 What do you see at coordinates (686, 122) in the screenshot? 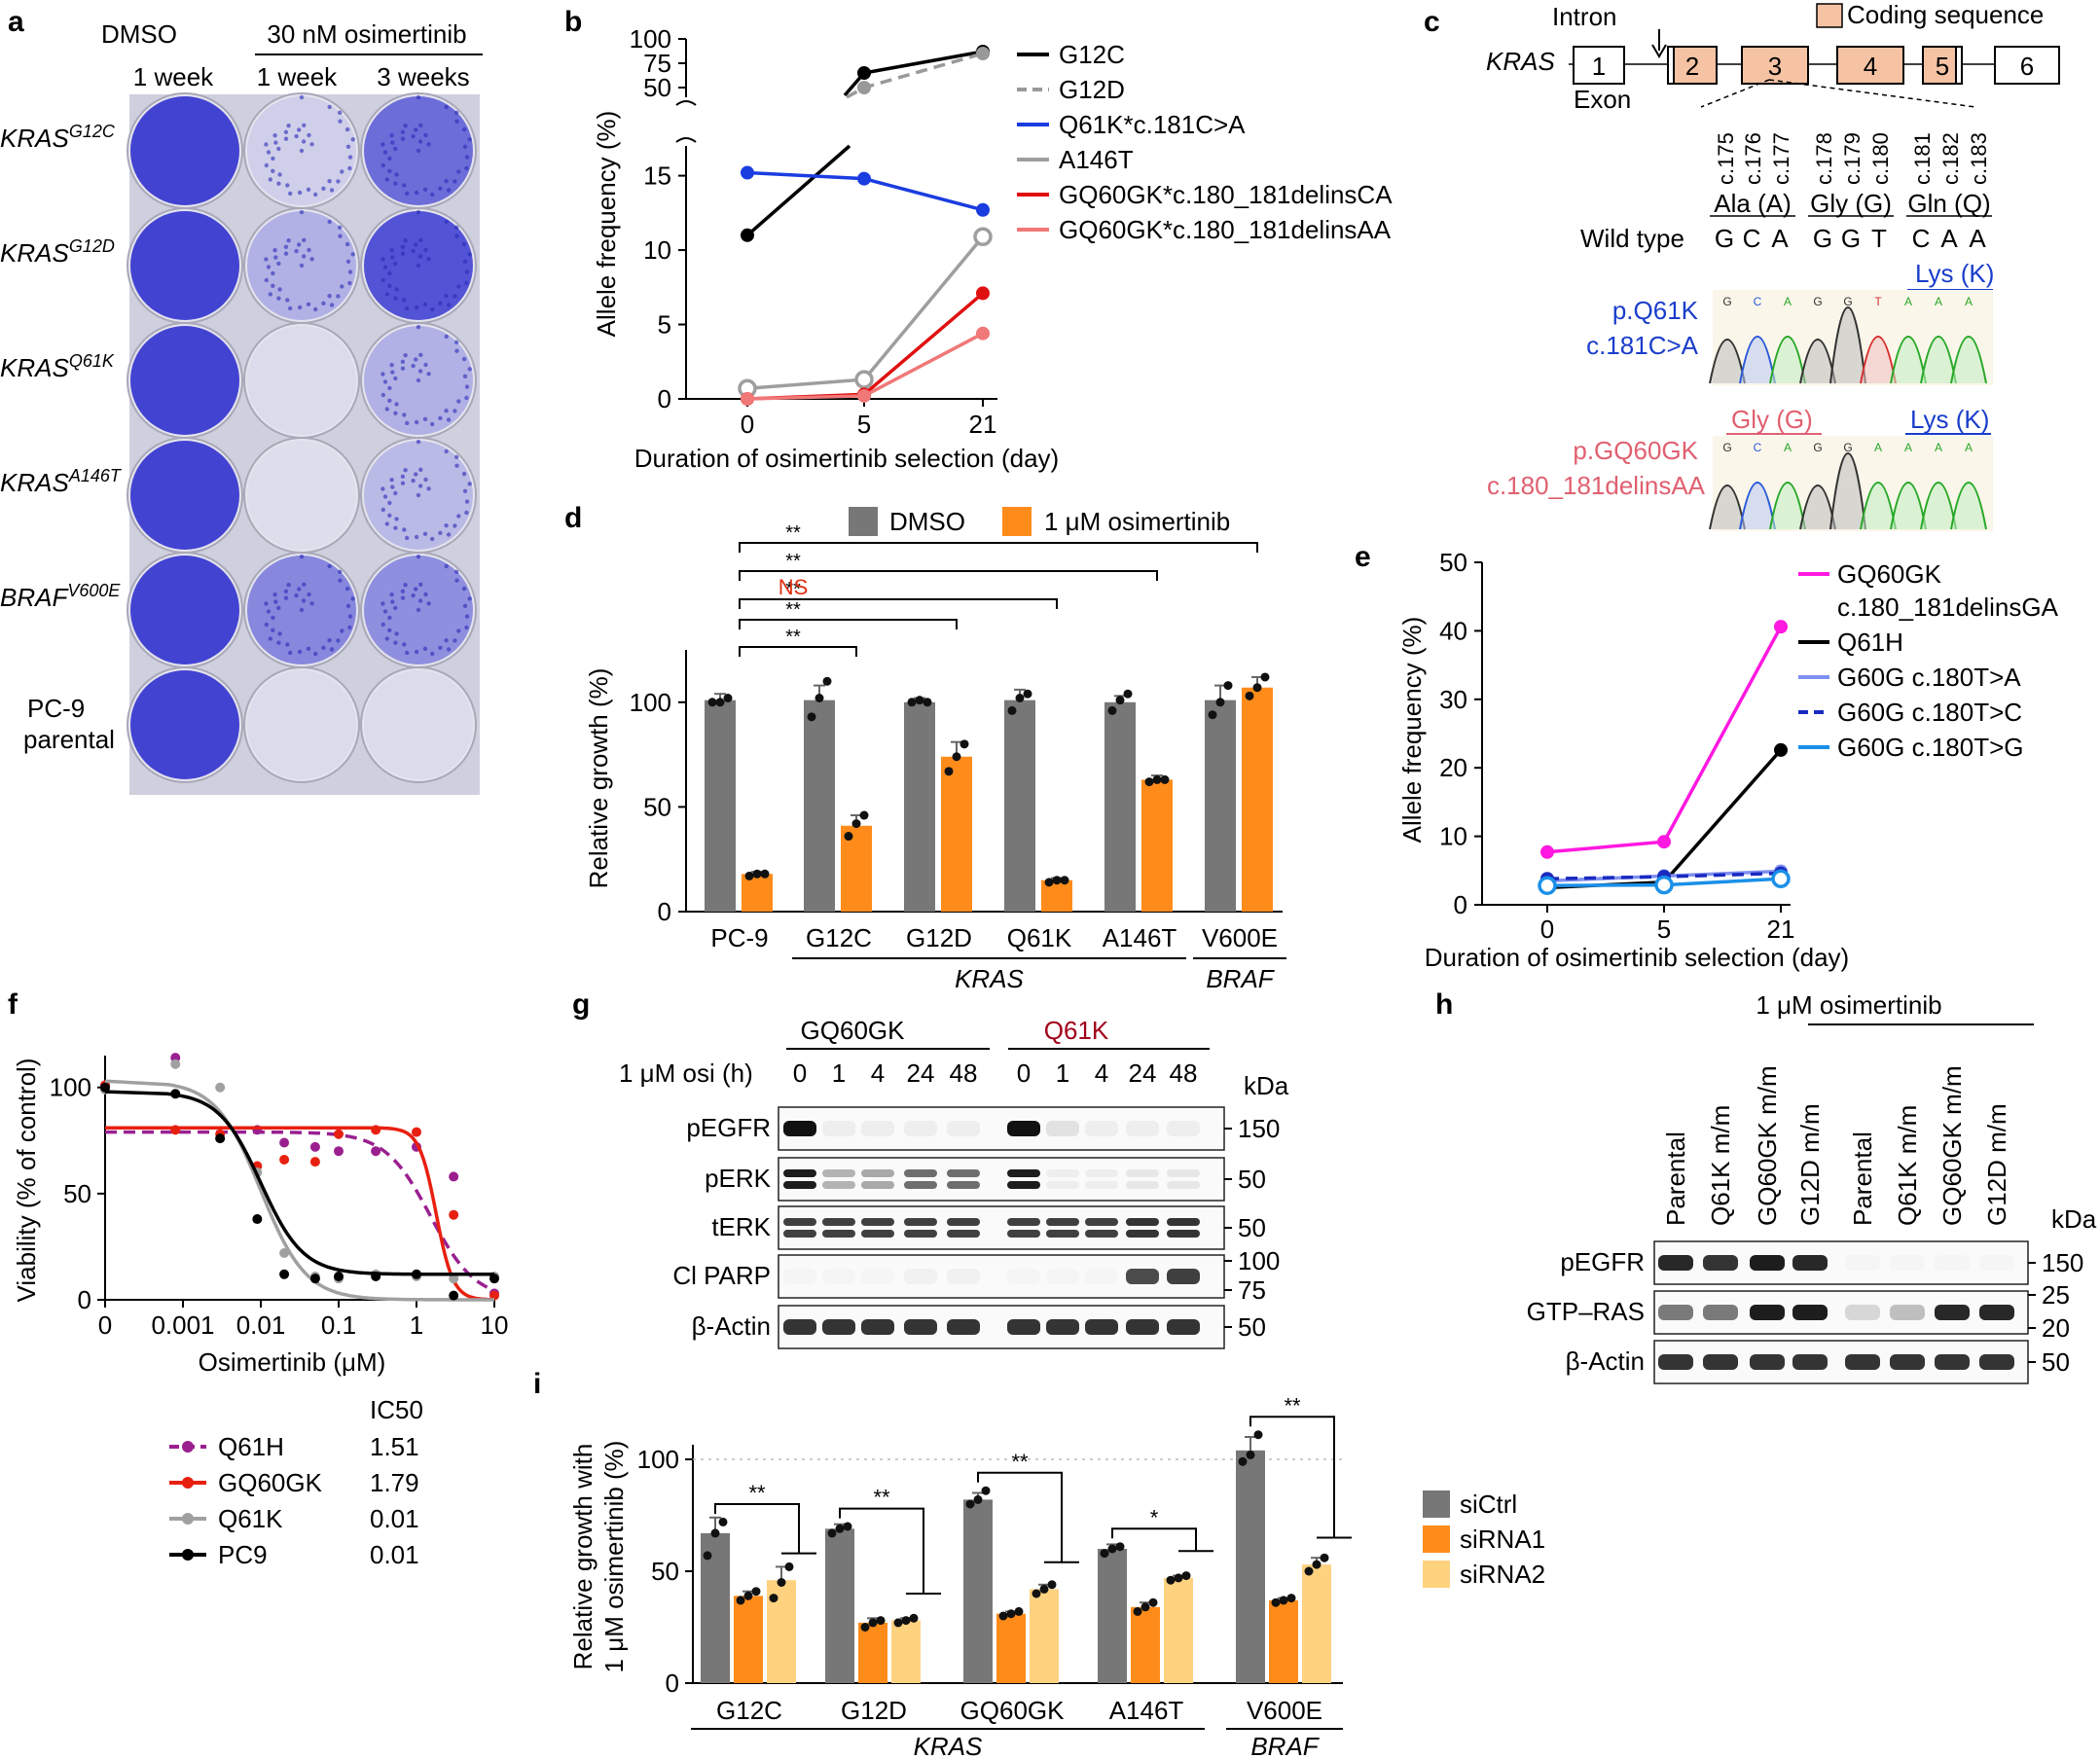
I see `b-axis-break-mark` at bounding box center [686, 122].